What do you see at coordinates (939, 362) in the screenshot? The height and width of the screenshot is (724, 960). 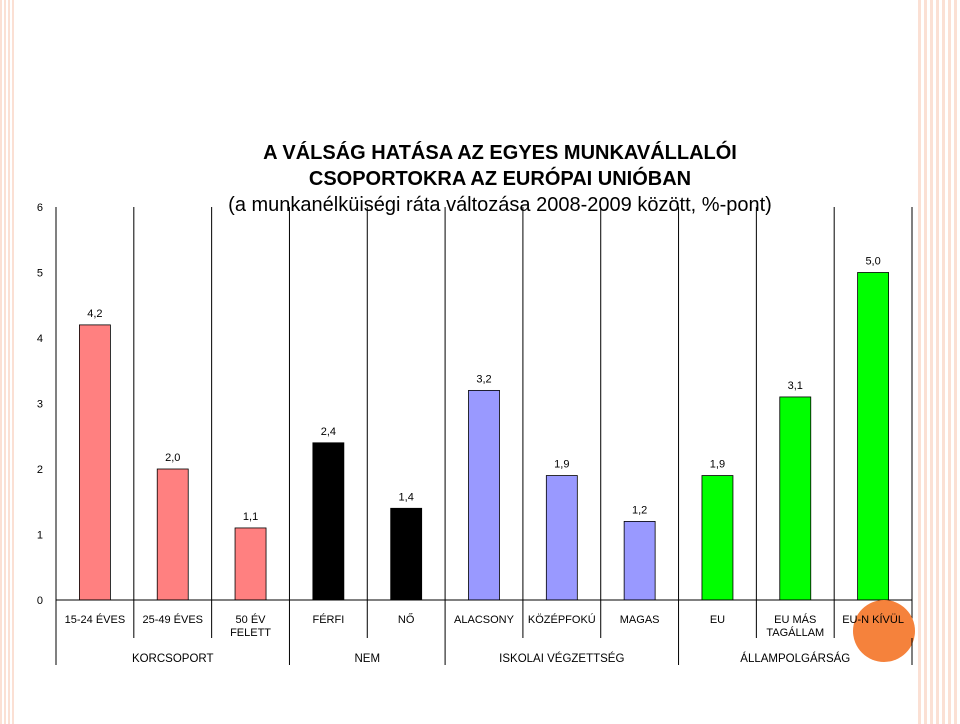 I see `decorative-stripe-right` at bounding box center [939, 362].